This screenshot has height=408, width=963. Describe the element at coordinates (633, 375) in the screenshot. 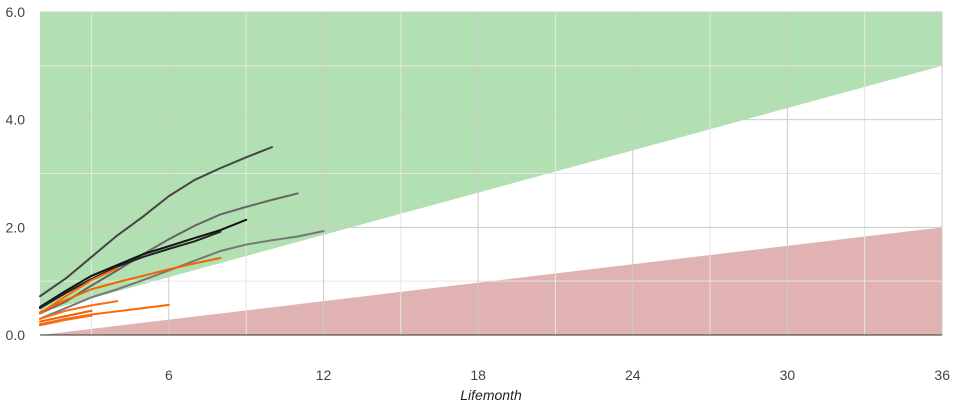

I see `x-tick-label: 24` at that location.